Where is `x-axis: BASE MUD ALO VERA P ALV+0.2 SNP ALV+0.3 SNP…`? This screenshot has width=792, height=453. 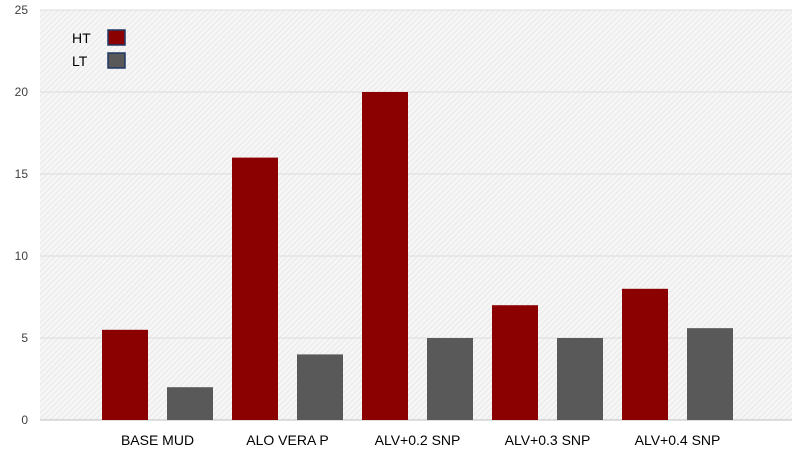
x-axis: BASE MUD ALO VERA P ALV+0.2 SNP ALV+0.3 SNP… is located at coordinates (420, 440).